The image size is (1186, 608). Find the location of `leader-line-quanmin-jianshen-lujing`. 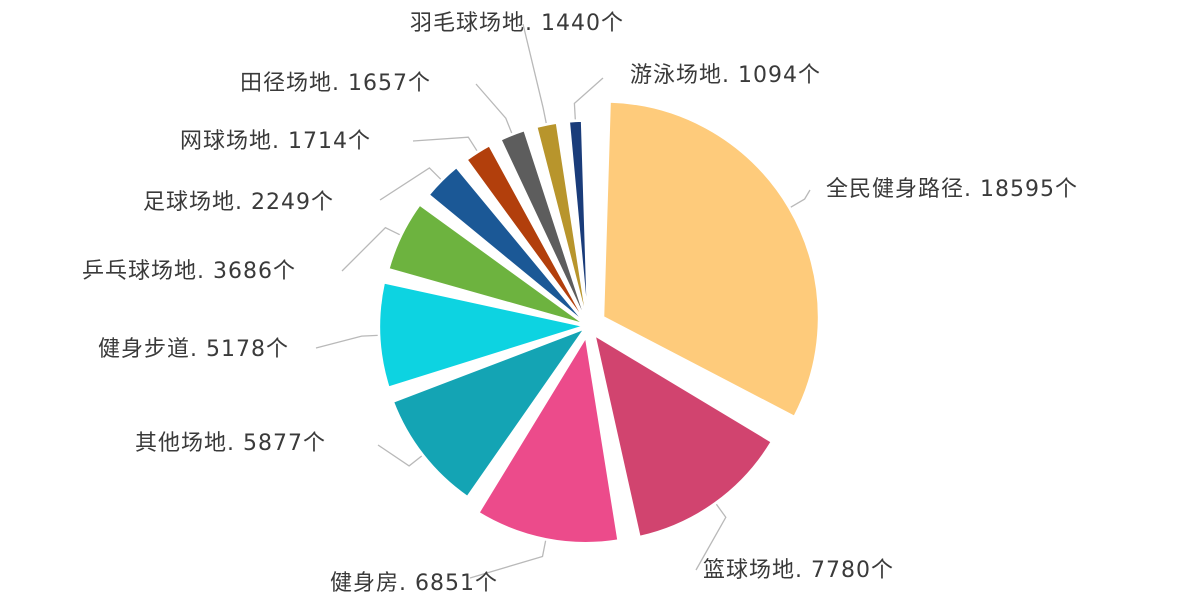

leader-line-quanmin-jianshen-lujing is located at coordinates (800, 198).